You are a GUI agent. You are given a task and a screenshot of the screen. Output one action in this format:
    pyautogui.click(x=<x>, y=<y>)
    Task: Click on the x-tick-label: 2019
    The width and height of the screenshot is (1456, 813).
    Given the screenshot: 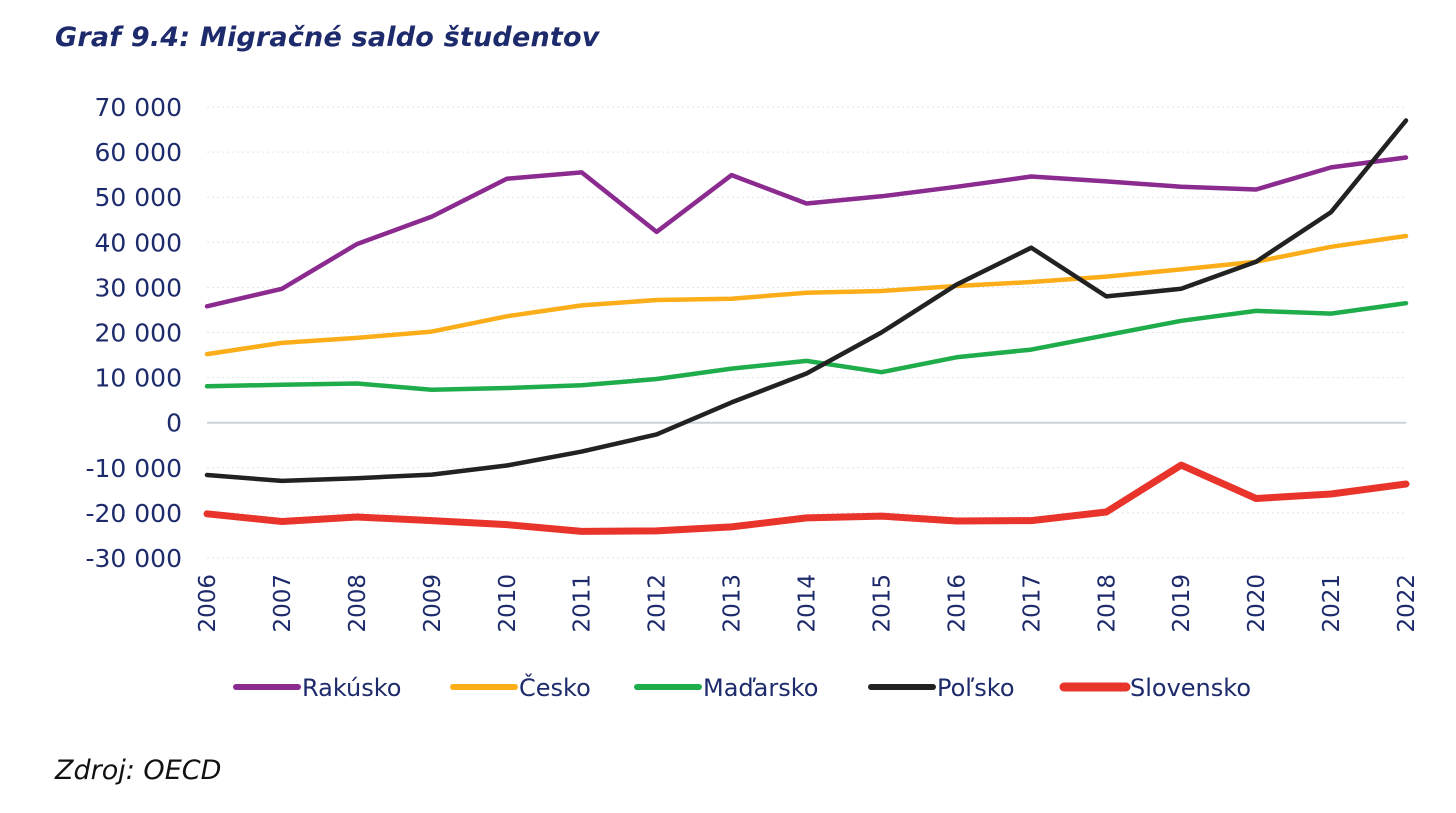 What is the action you would take?
    pyautogui.click(x=1182, y=603)
    